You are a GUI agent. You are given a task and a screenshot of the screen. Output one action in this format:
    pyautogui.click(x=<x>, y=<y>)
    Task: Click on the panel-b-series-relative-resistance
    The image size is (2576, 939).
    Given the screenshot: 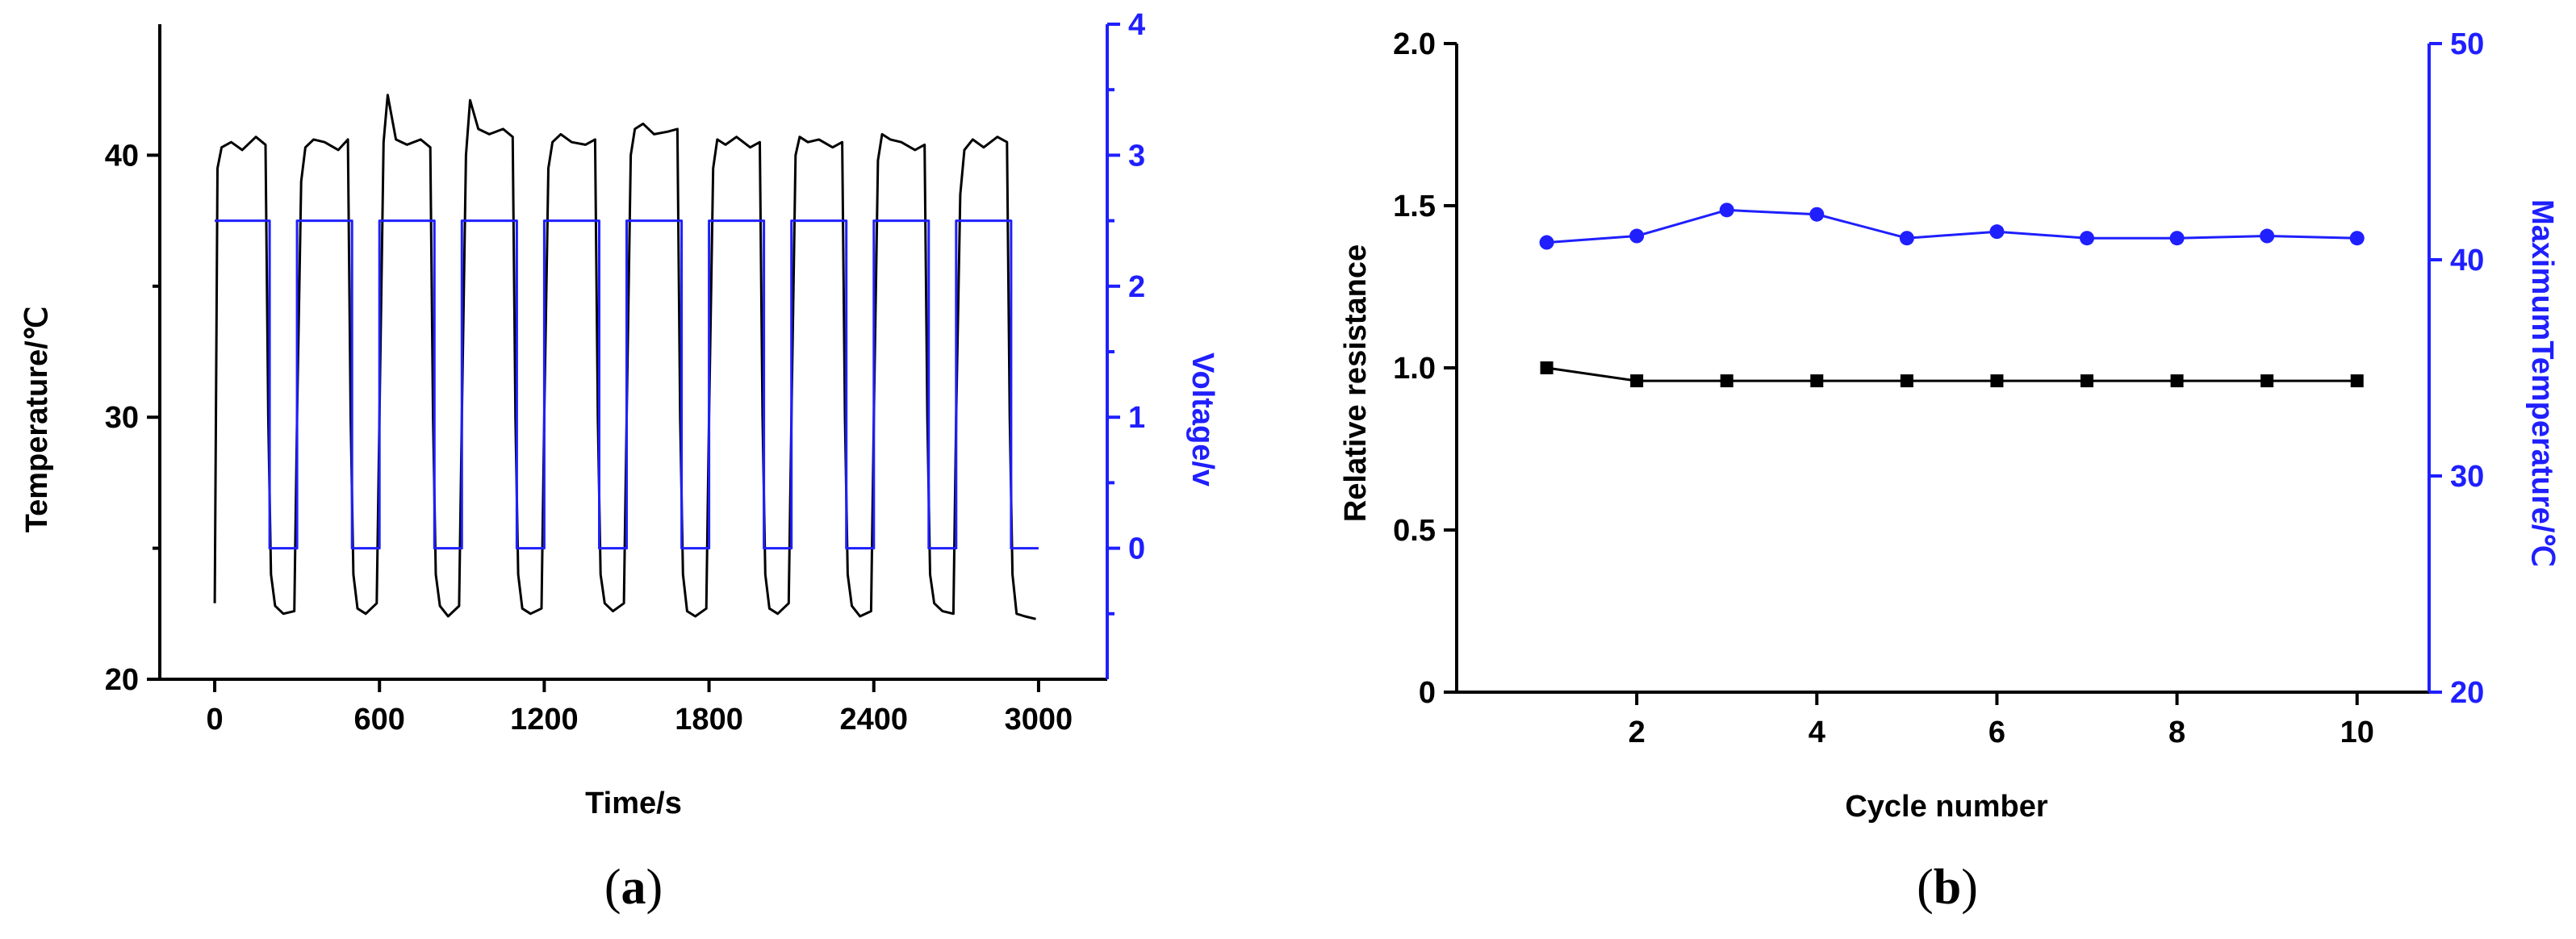 What is the action you would take?
    pyautogui.click(x=1951, y=374)
    